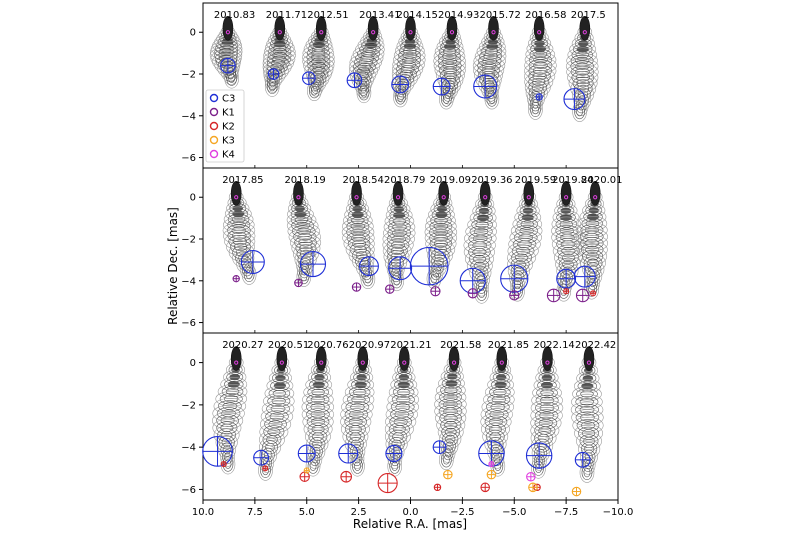 This screenshot has width=800, height=533. I want to click on legend-label: K3, so click(228, 141).